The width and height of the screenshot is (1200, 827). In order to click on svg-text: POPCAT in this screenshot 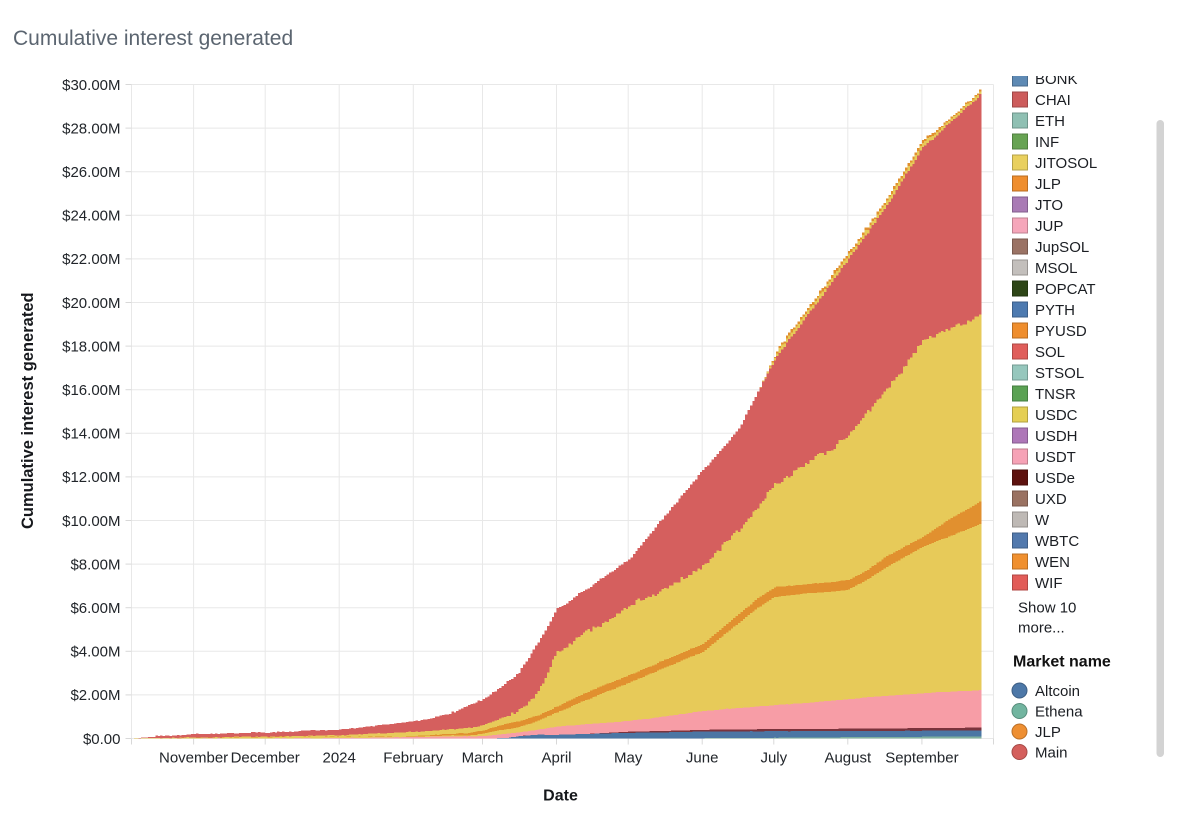, I will do `click(1065, 289)`.